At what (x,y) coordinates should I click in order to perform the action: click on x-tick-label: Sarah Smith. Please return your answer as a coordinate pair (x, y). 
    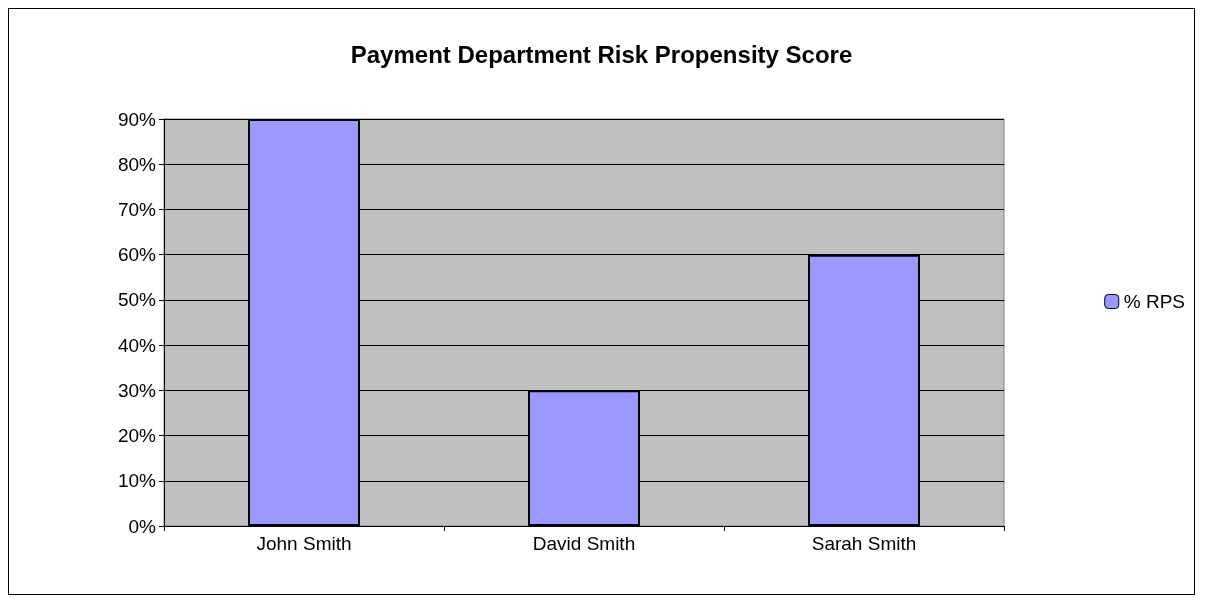
    Looking at the image, I should click on (864, 543).